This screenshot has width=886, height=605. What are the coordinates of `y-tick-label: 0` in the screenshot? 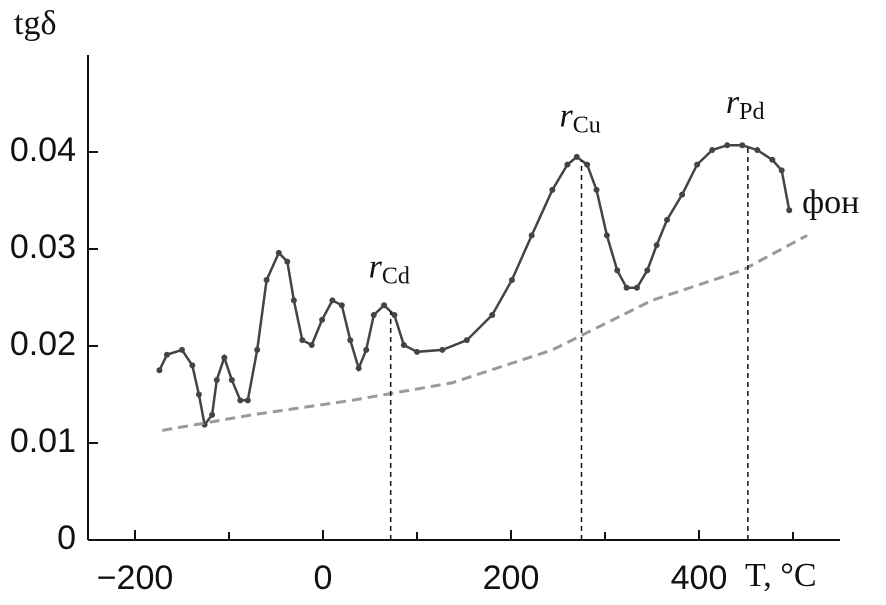 It's located at (66, 538).